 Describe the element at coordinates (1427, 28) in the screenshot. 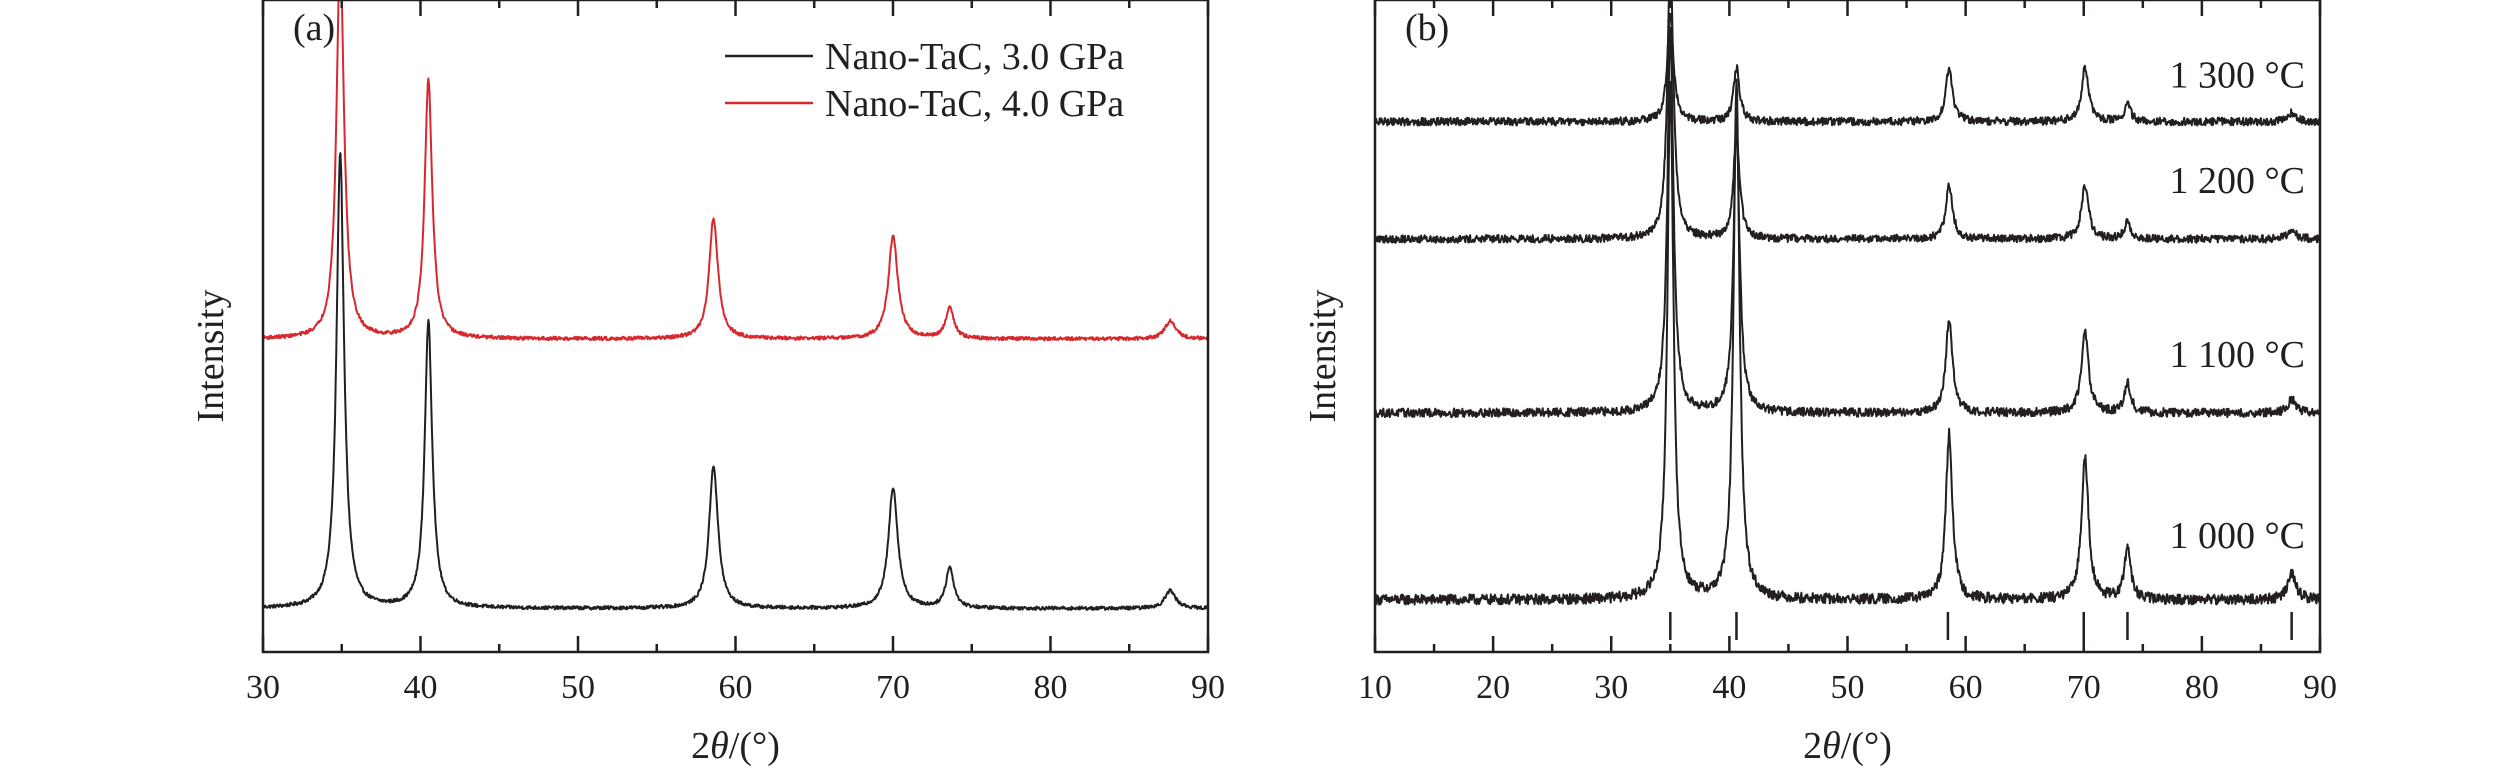

I see `panel-label: (b)` at that location.